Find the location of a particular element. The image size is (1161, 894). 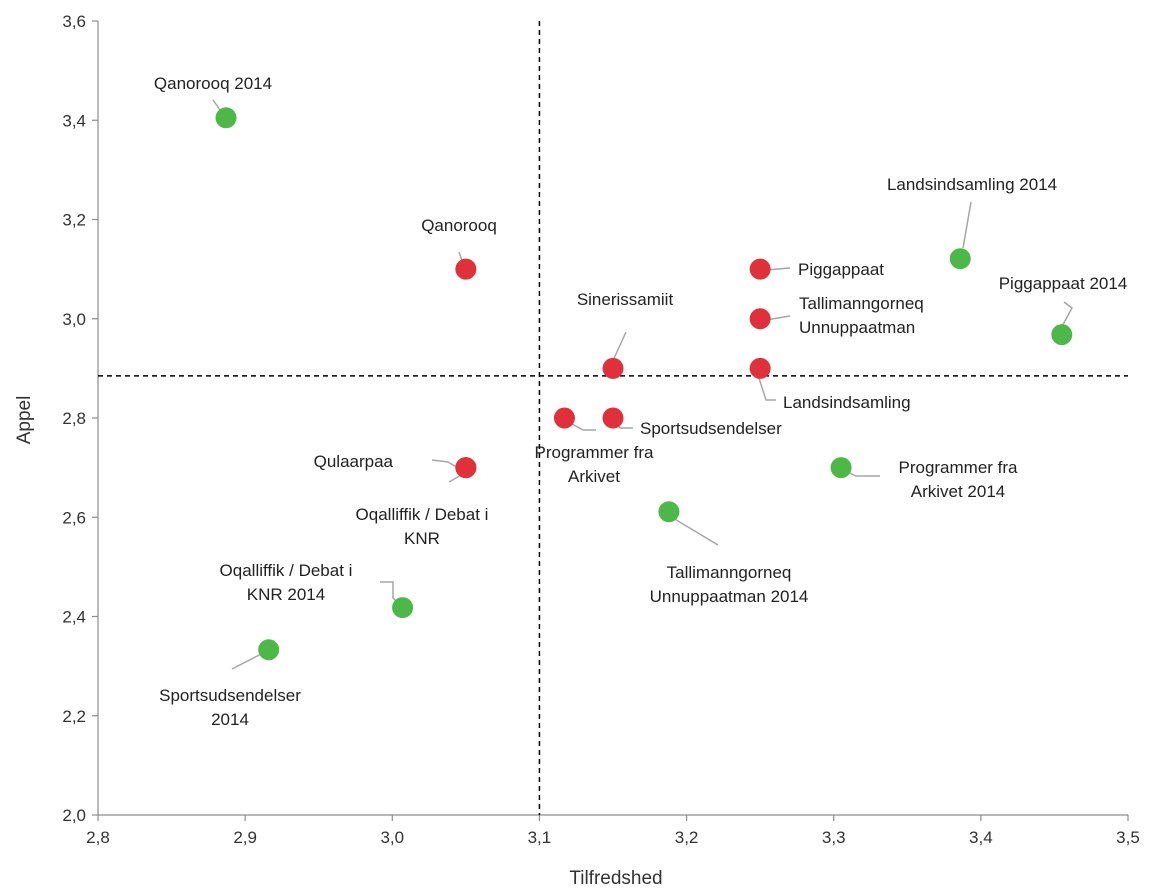

data-label: Programmer fra Arkivet 2014 is located at coordinates (958, 479).